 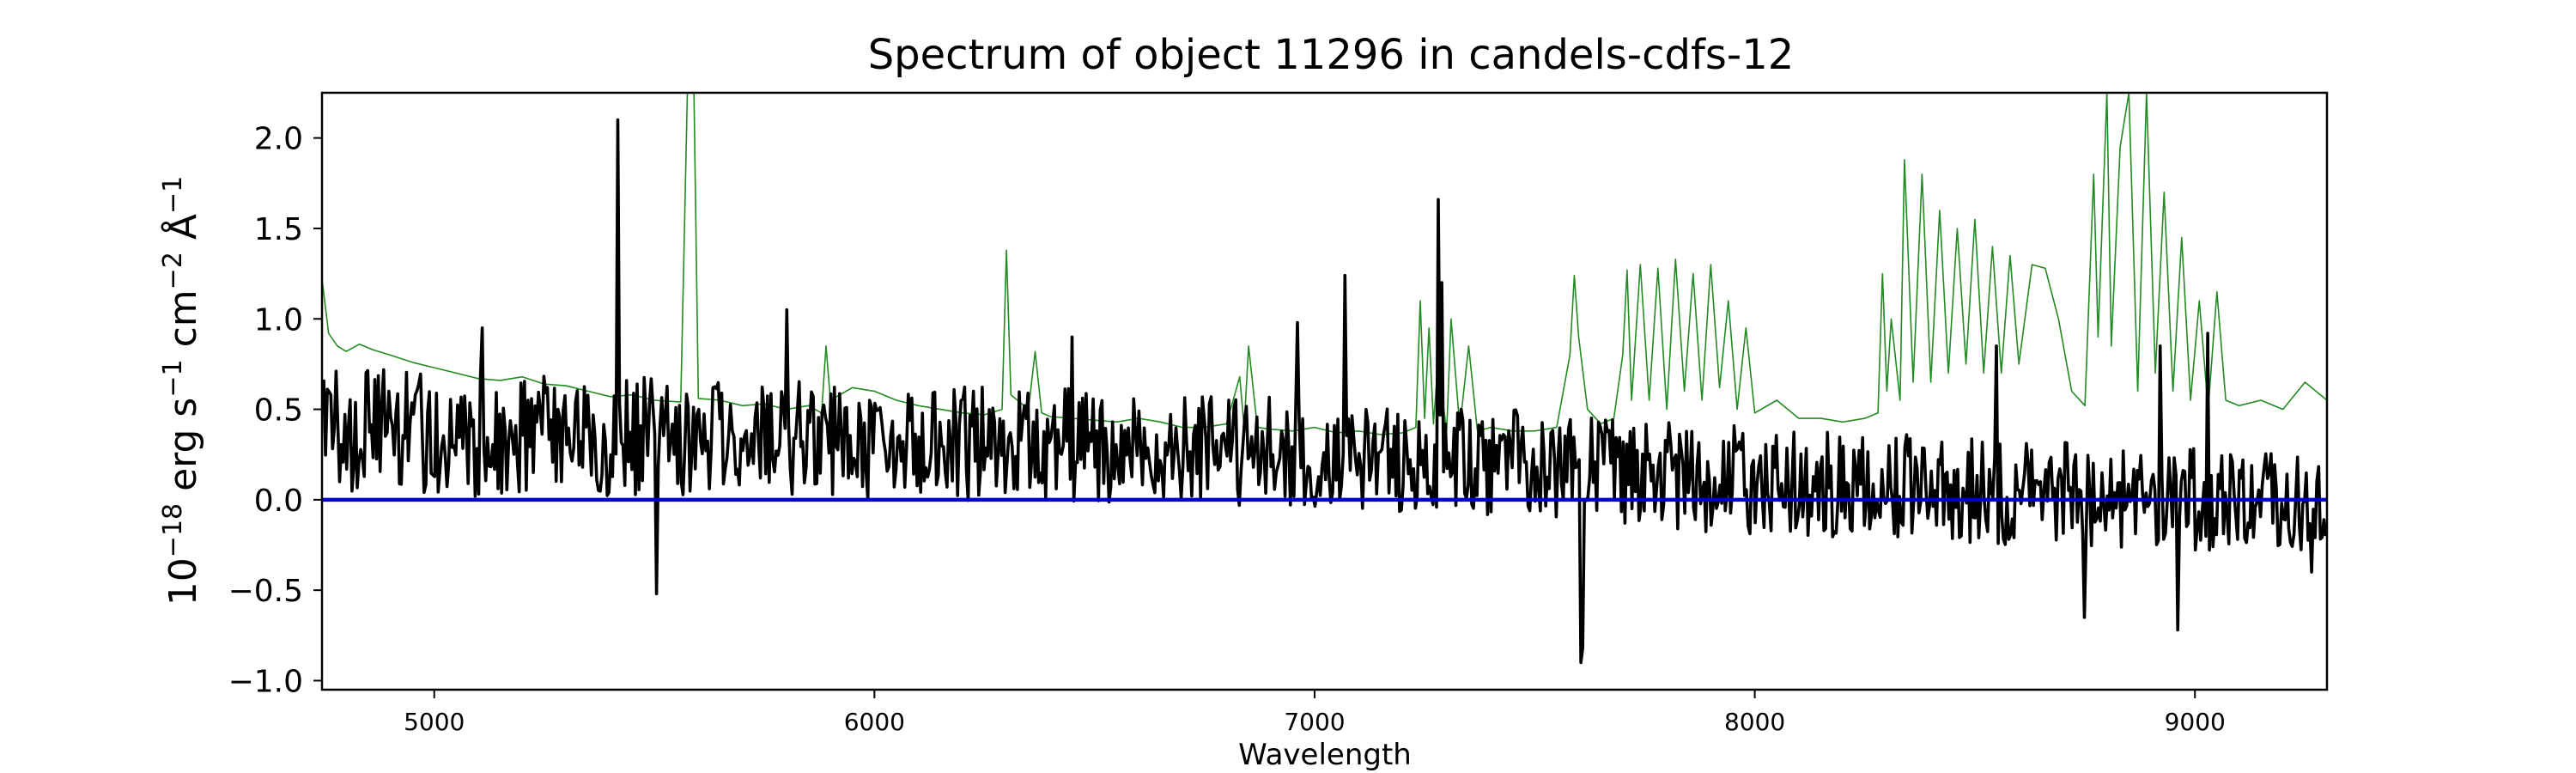 I want to click on x-tick-label: 7000, so click(x=1314, y=722).